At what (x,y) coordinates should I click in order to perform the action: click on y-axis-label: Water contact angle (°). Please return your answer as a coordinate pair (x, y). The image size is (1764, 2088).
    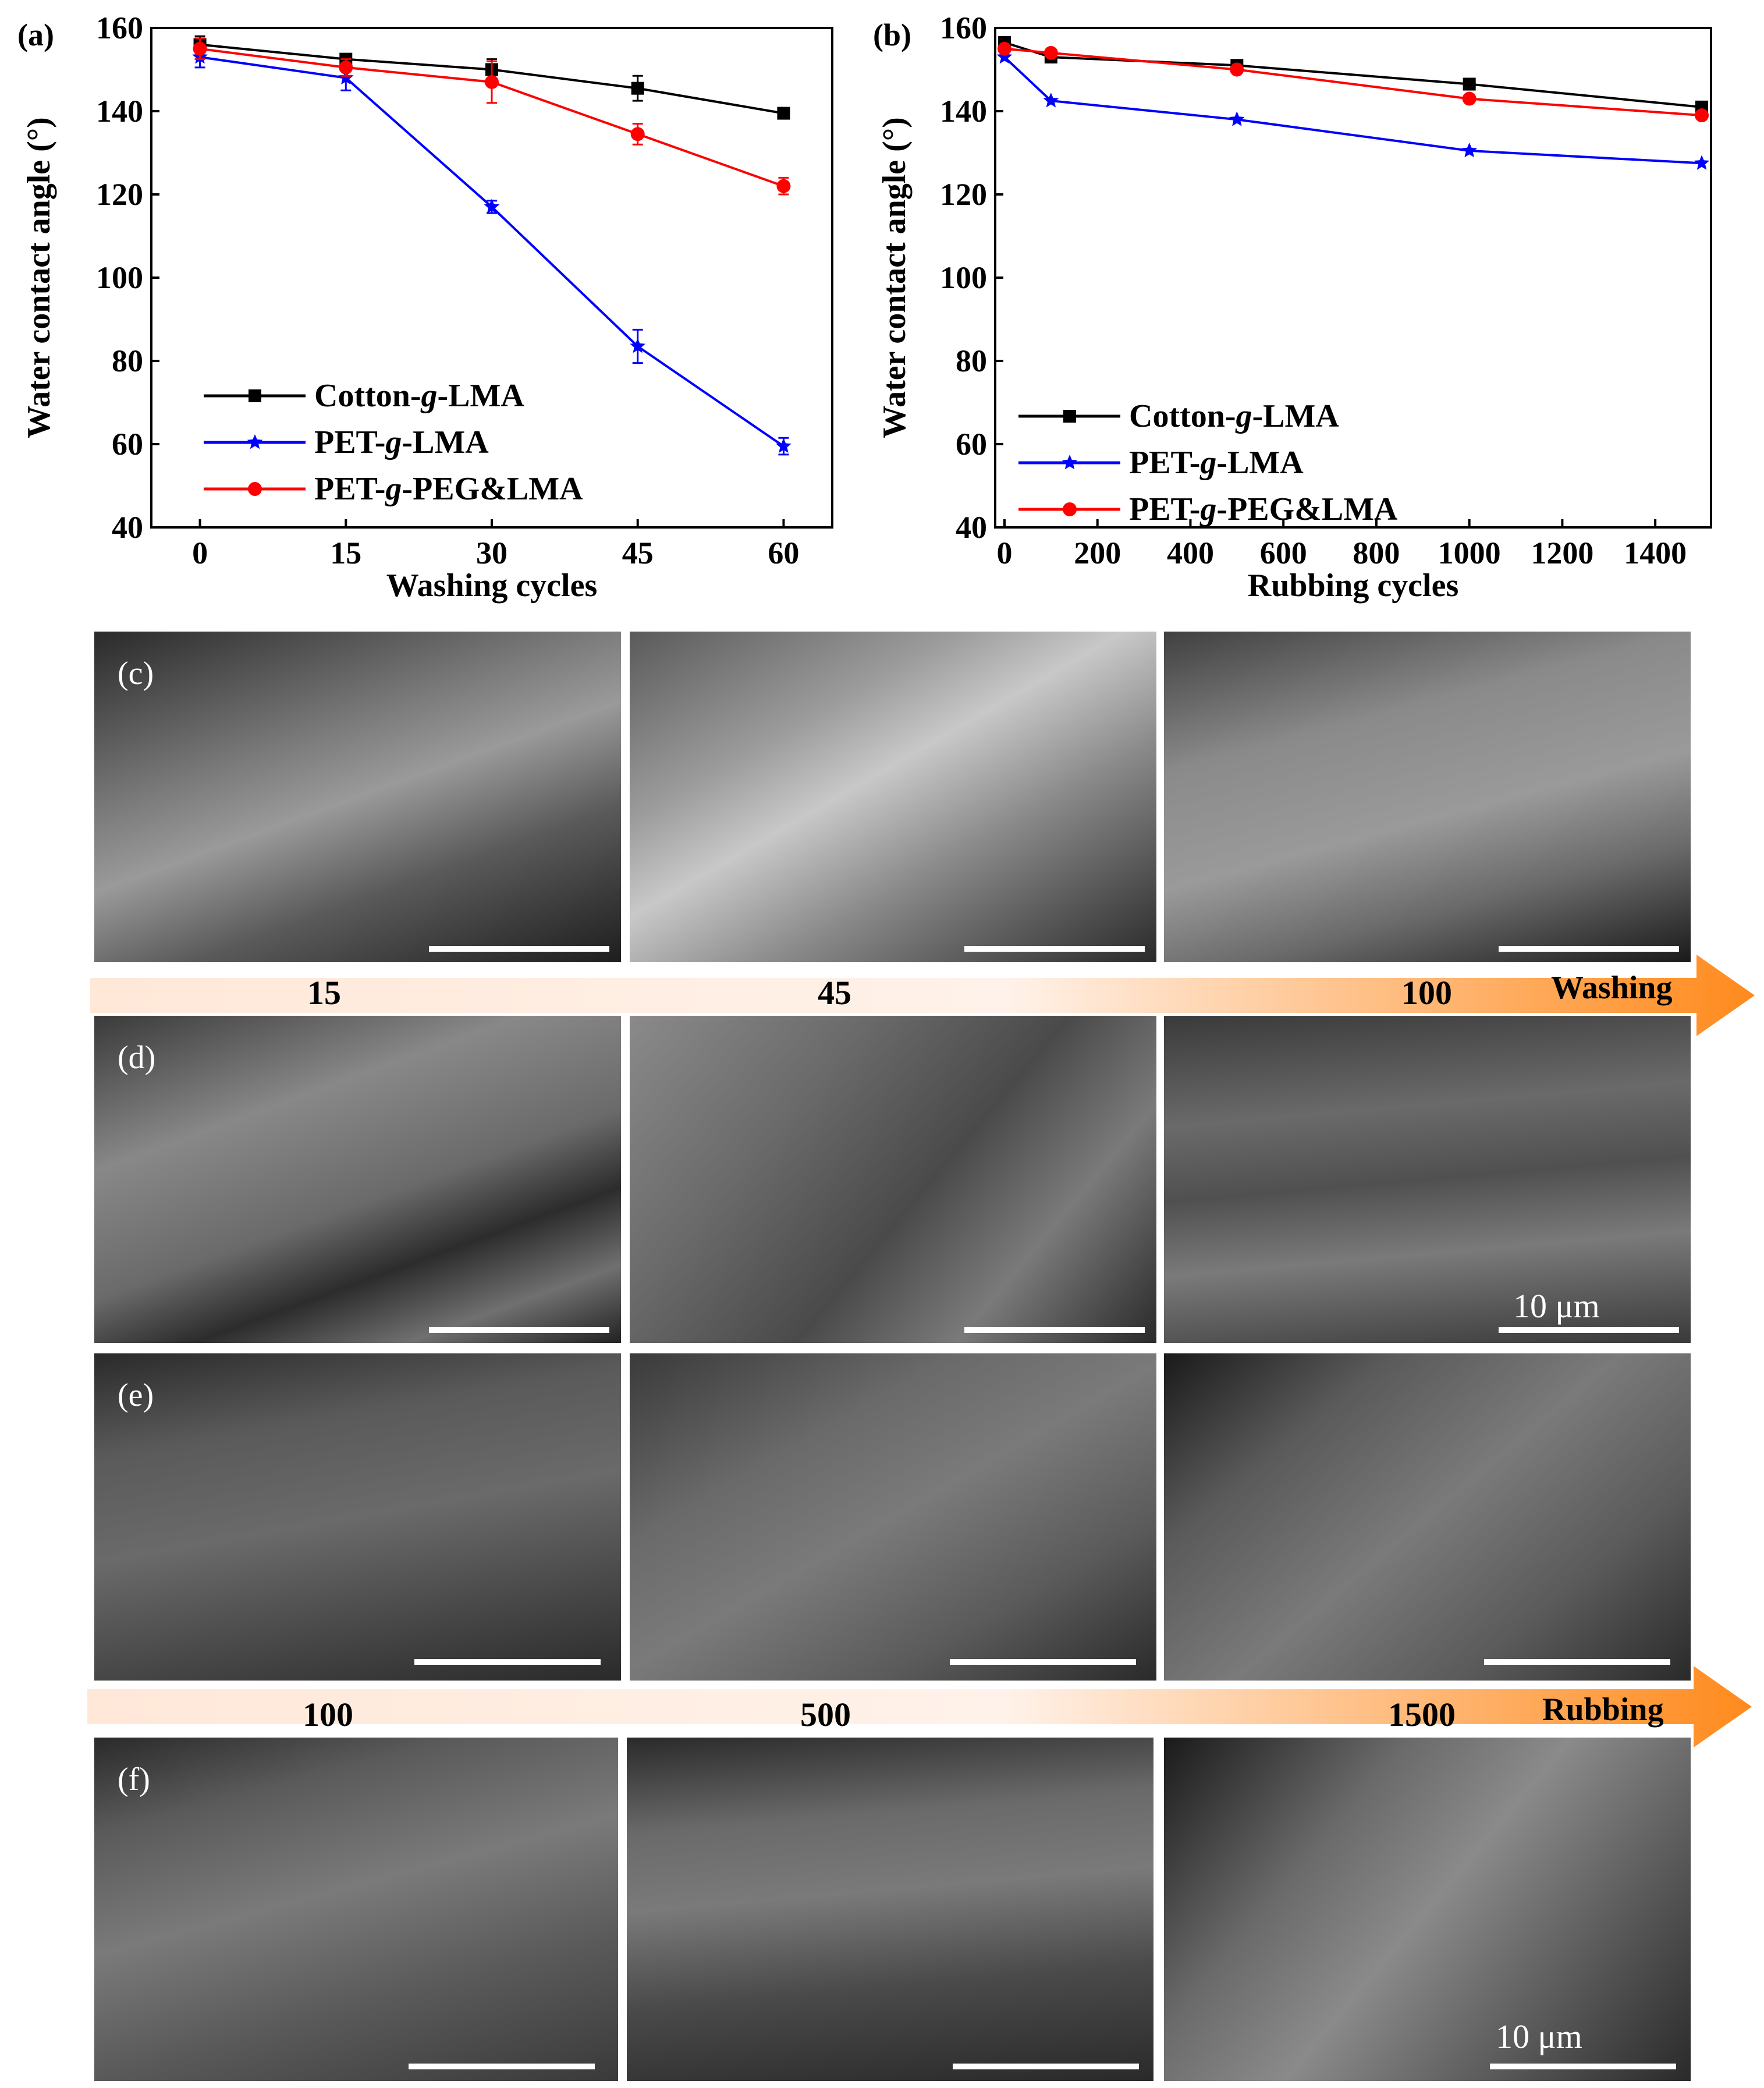
    Looking at the image, I should click on (39, 278).